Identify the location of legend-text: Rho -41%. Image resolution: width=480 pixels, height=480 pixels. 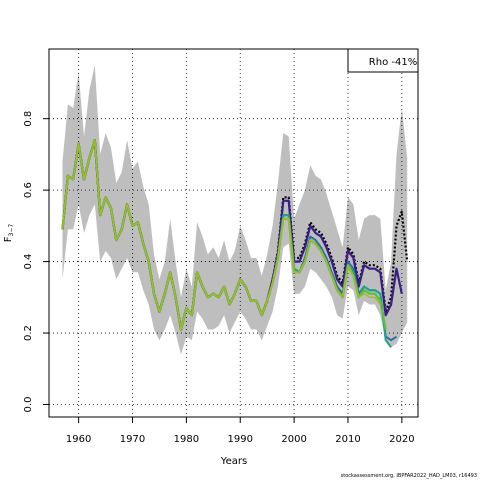
(393, 62).